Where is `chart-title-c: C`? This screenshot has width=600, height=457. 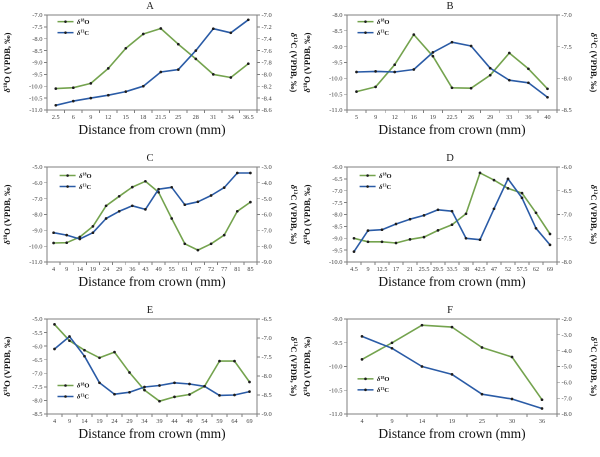
chart-title-c: C is located at coordinates (150, 158).